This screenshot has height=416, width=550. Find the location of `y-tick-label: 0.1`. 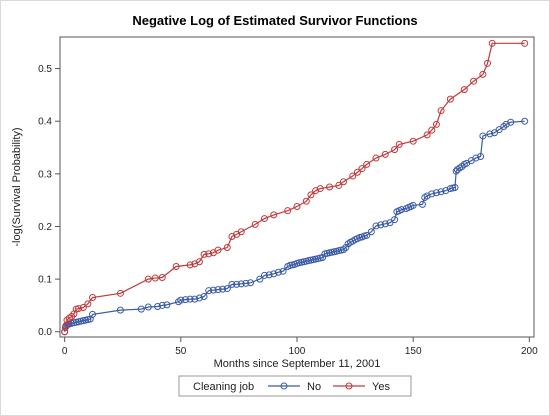

y-tick-label: 0.1 is located at coordinates (45, 280).